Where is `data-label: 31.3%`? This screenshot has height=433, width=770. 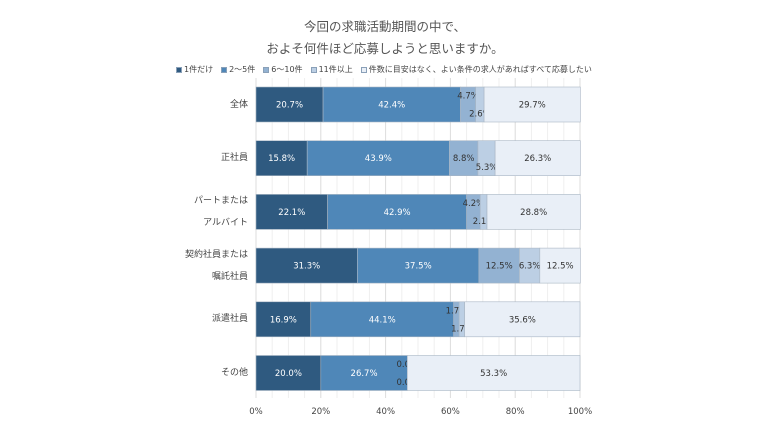
data-label: 31.3% is located at coordinates (306, 267).